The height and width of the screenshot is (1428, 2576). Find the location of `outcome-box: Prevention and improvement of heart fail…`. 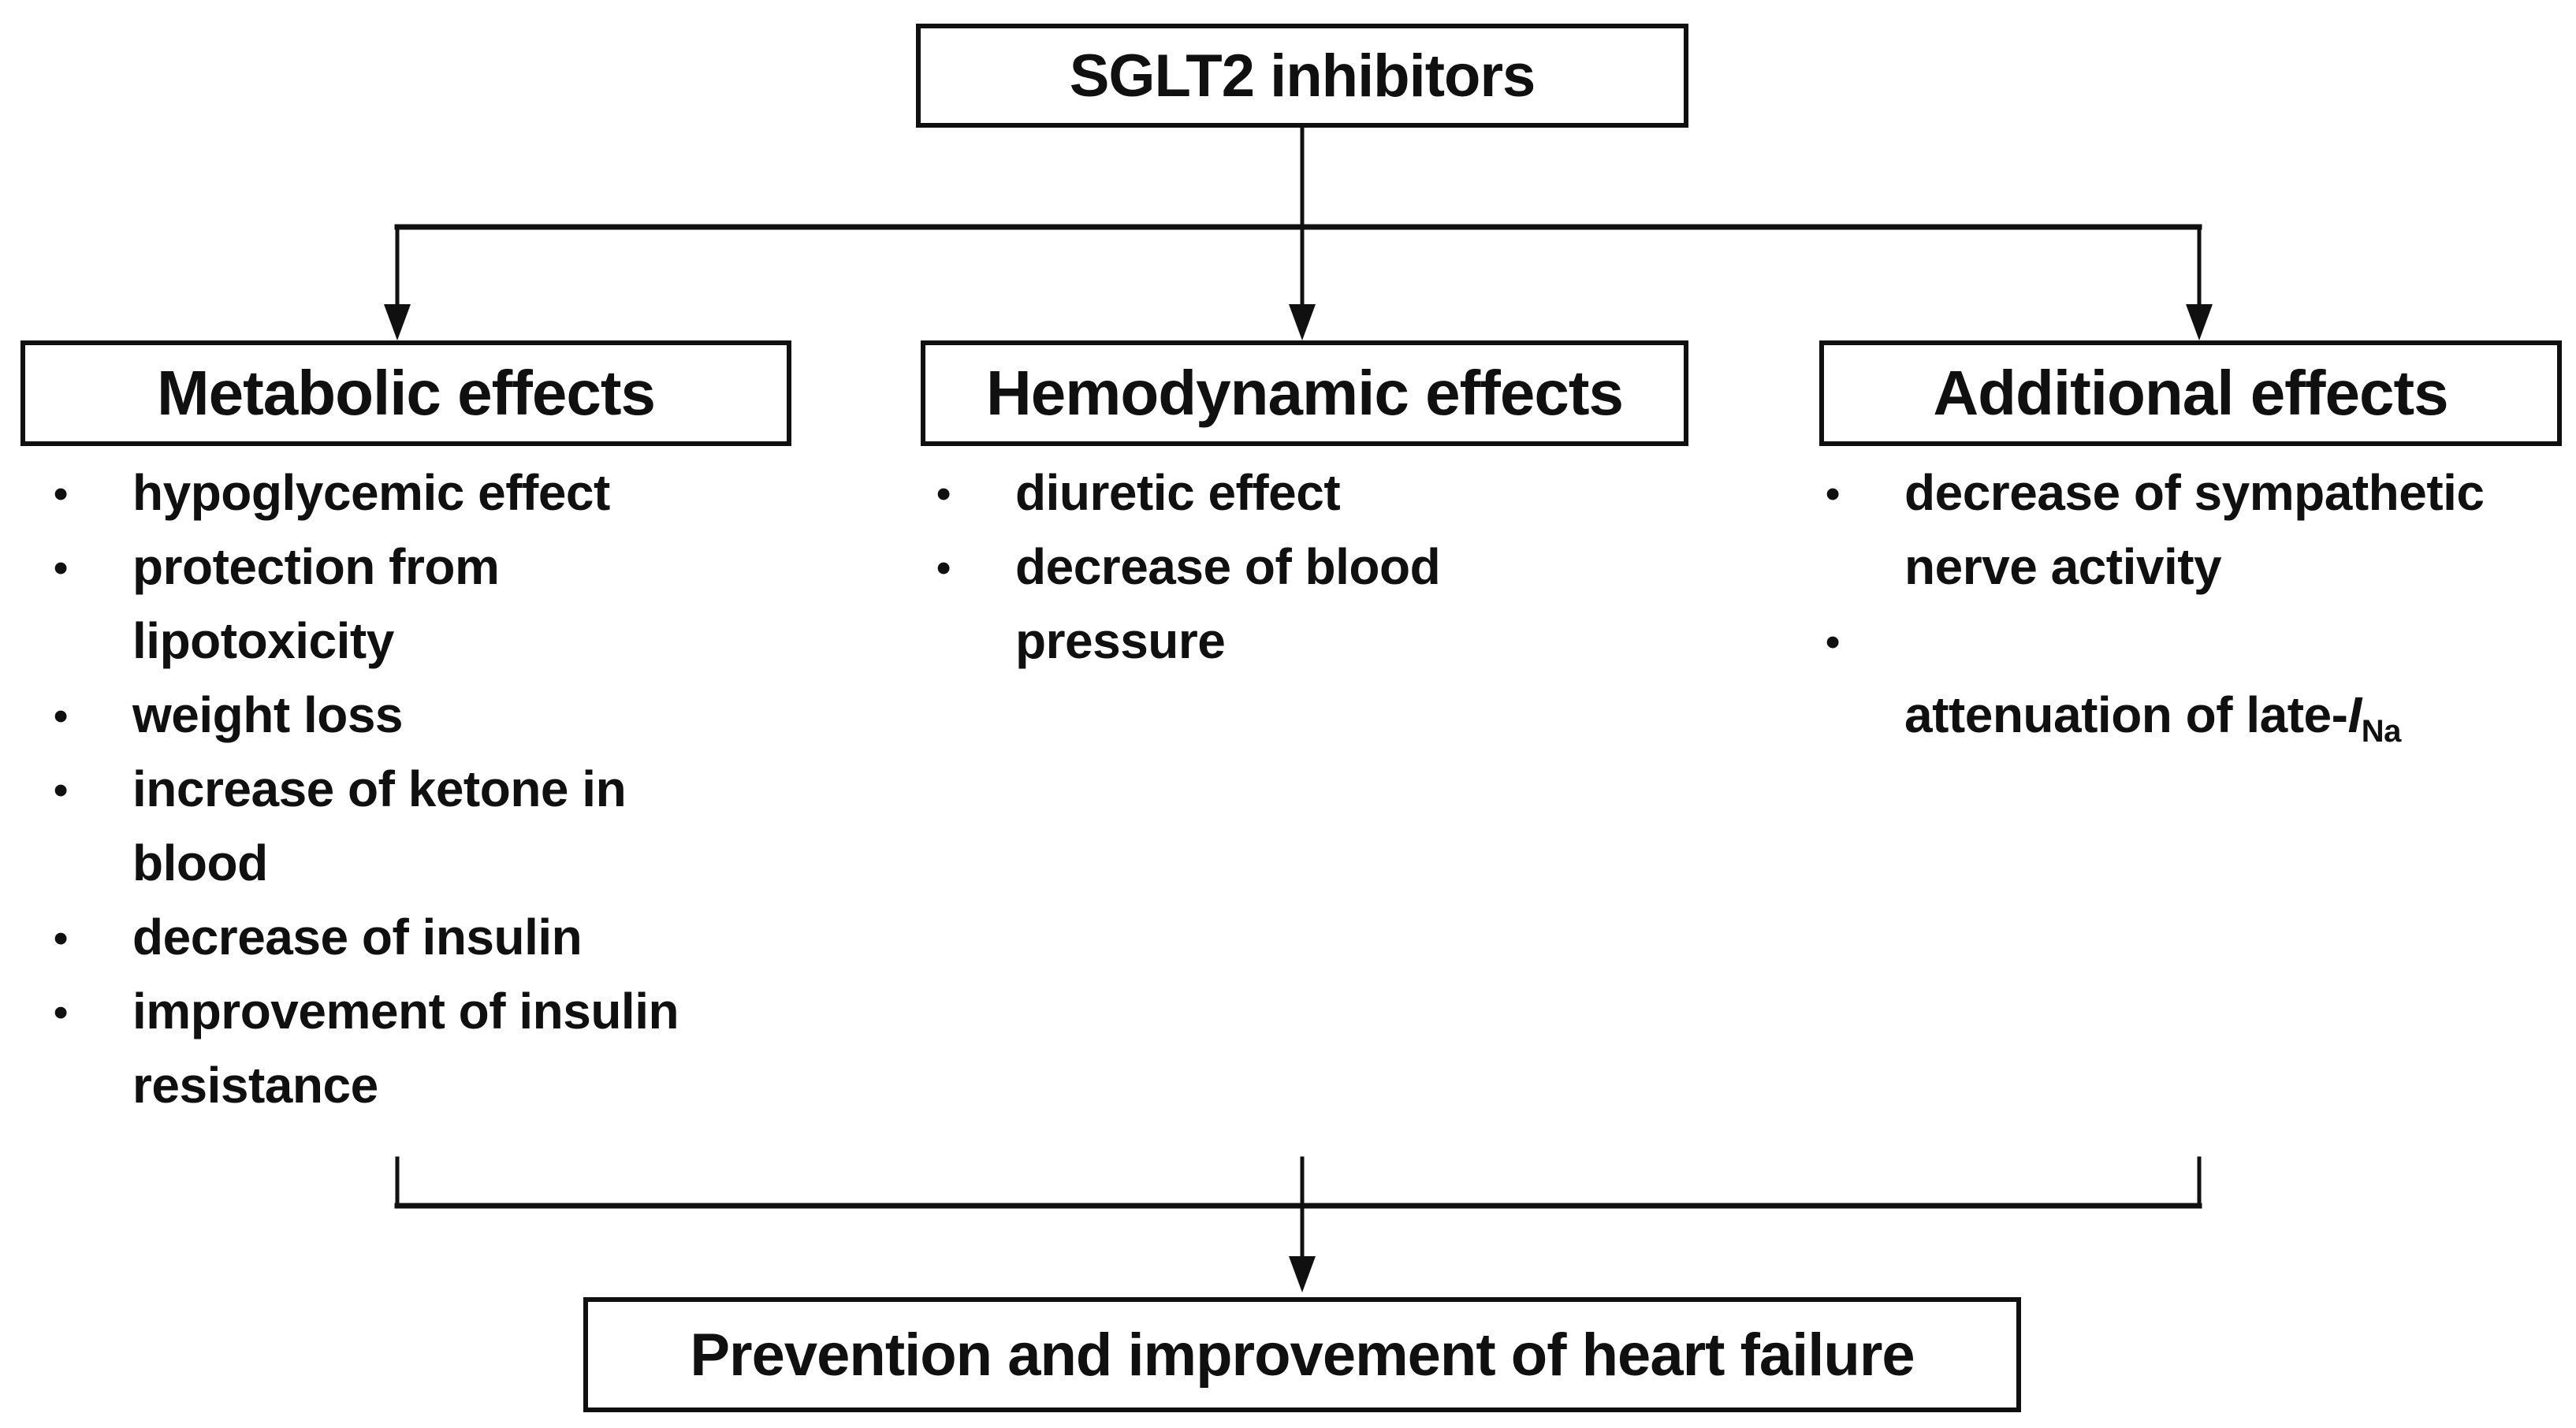

outcome-box: Prevention and improvement of heart fail… is located at coordinates (1302, 1354).